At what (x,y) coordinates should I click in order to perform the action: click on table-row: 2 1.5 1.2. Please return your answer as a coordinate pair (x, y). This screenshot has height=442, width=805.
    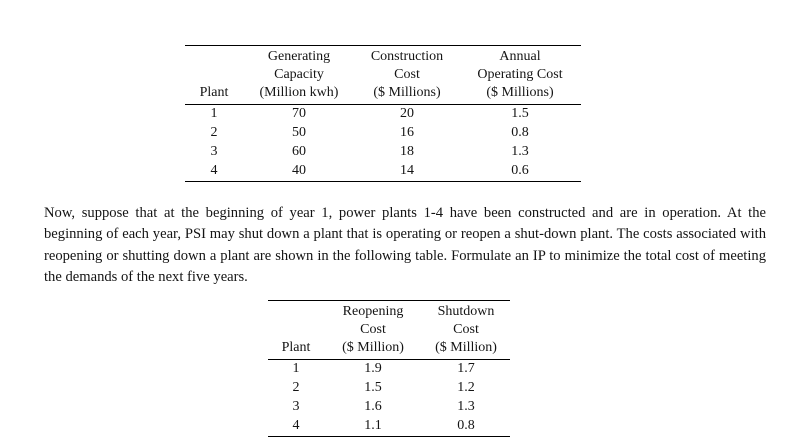
    Looking at the image, I should click on (389, 388).